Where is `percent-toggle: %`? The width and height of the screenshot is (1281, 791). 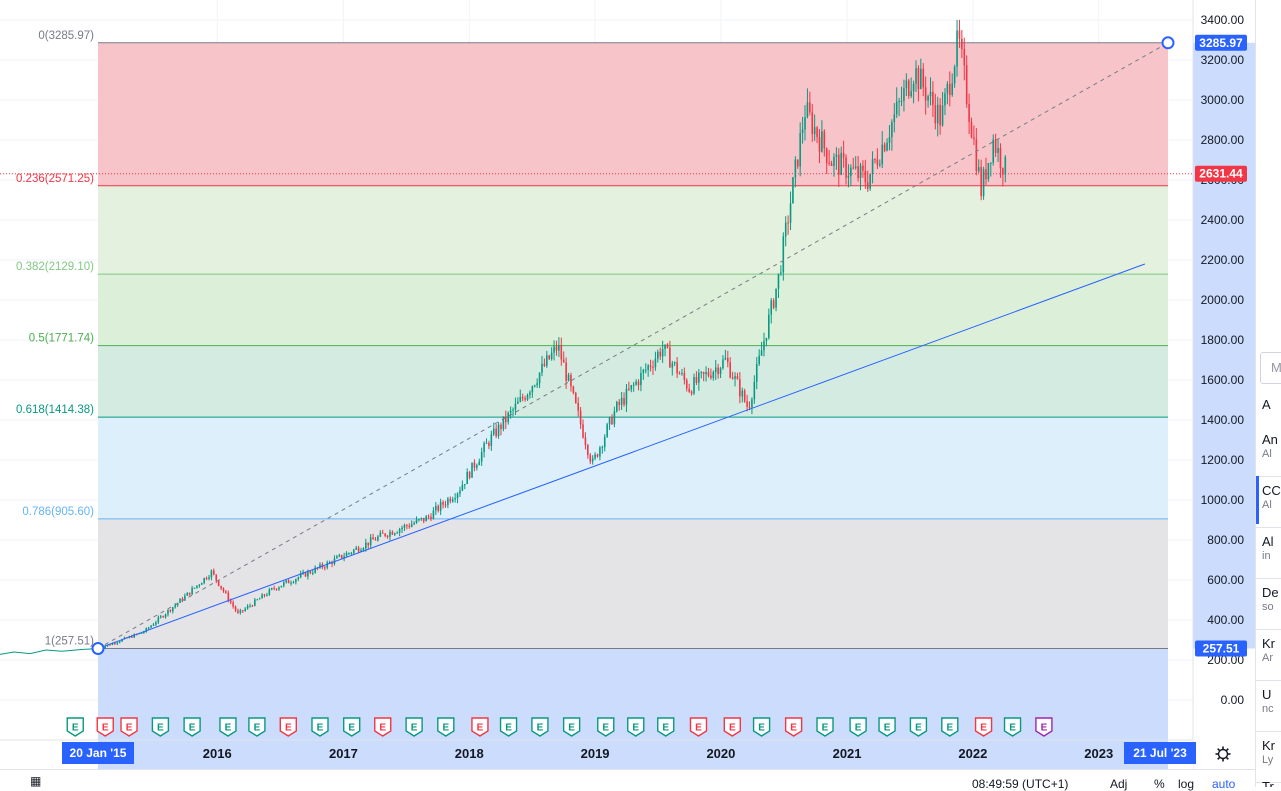
percent-toggle: % is located at coordinates (1159, 784).